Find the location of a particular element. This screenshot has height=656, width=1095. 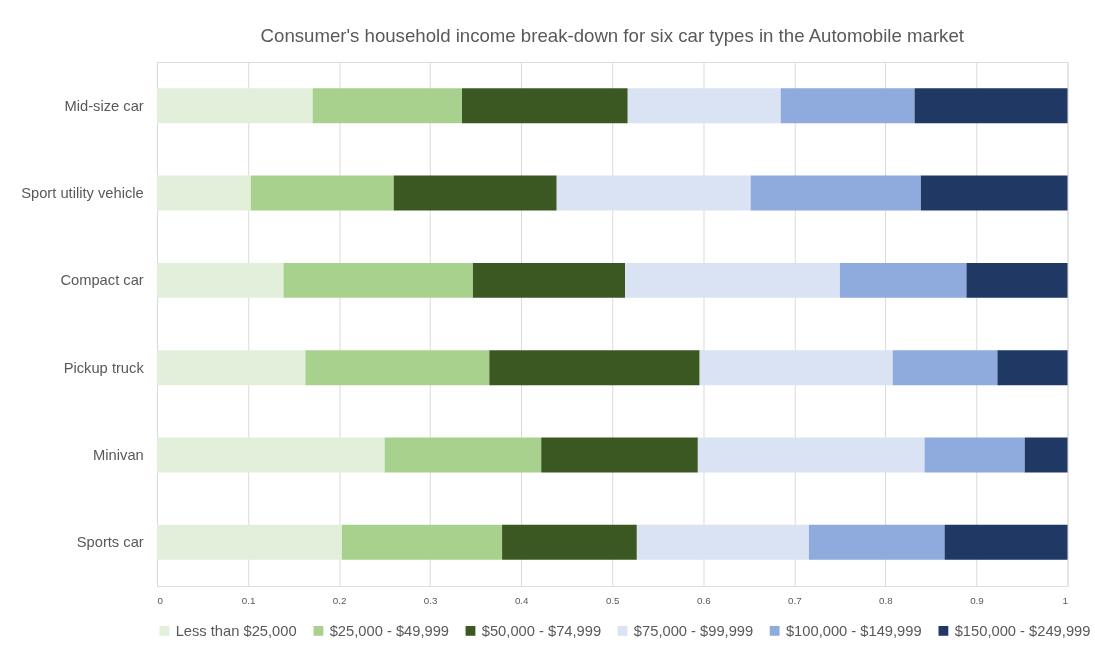

x-tick-label: 0.8 is located at coordinates (886, 601).